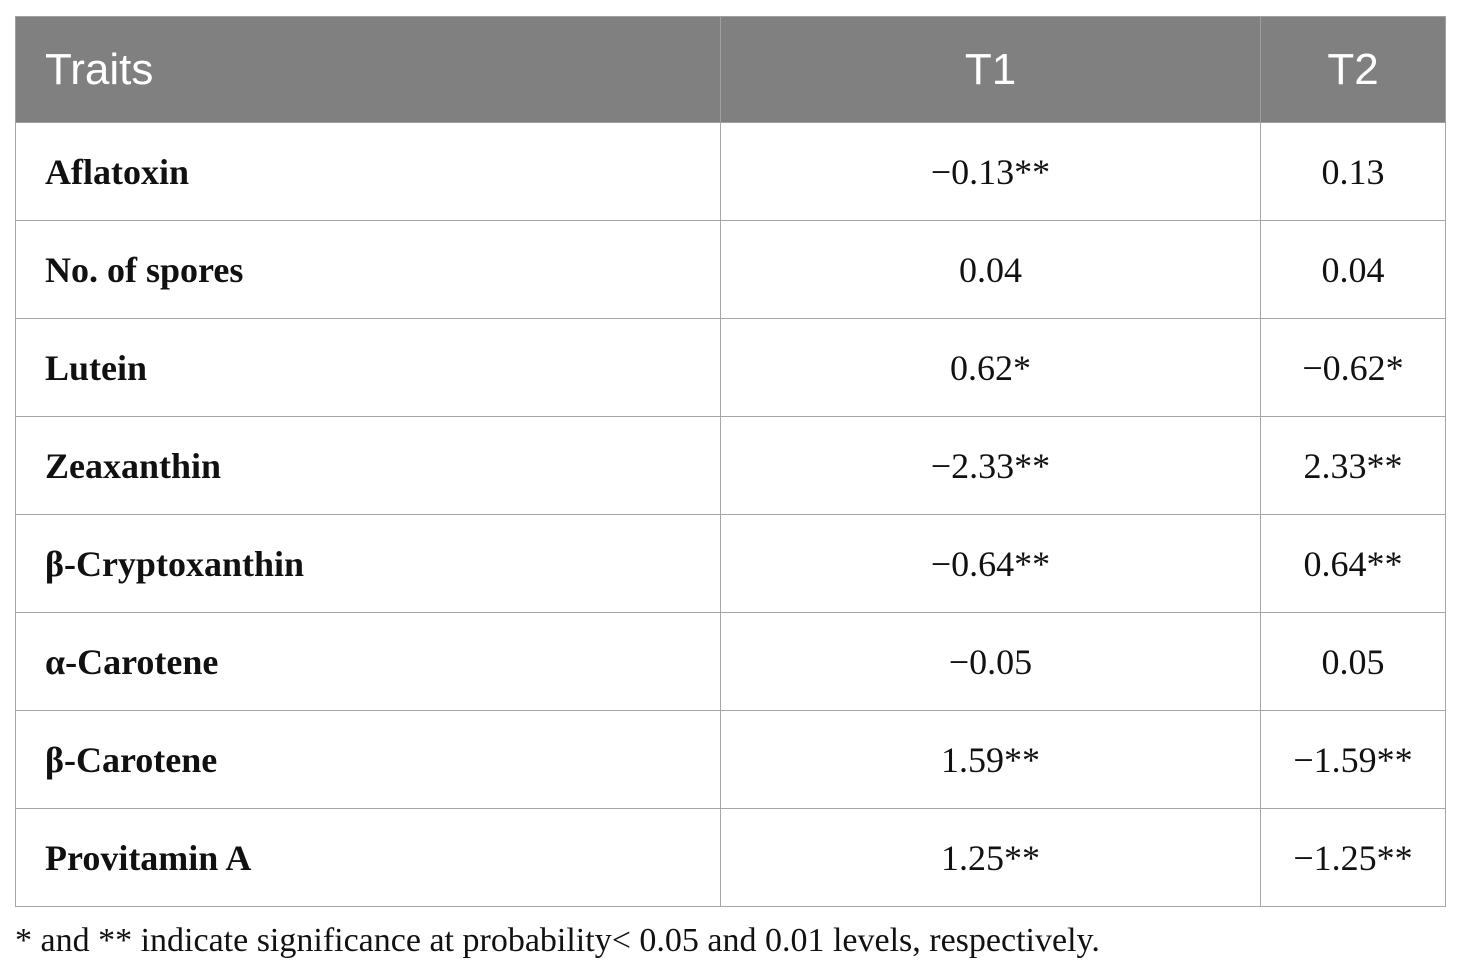 Image resolution: width=1460 pixels, height=979 pixels. Describe the element at coordinates (368, 465) in the screenshot. I see `trait-cell: Zeaxanthin` at that location.